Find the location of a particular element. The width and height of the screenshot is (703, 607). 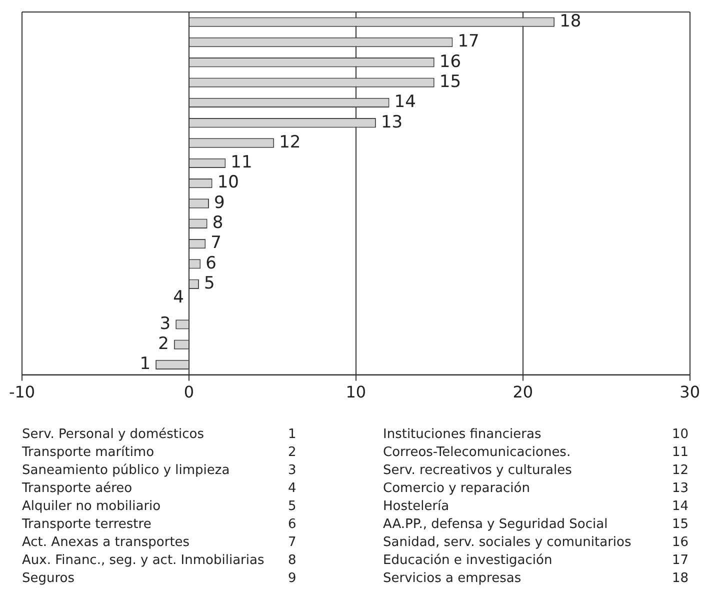

text: Correos-Telecomunicaciones. is located at coordinates (477, 453).